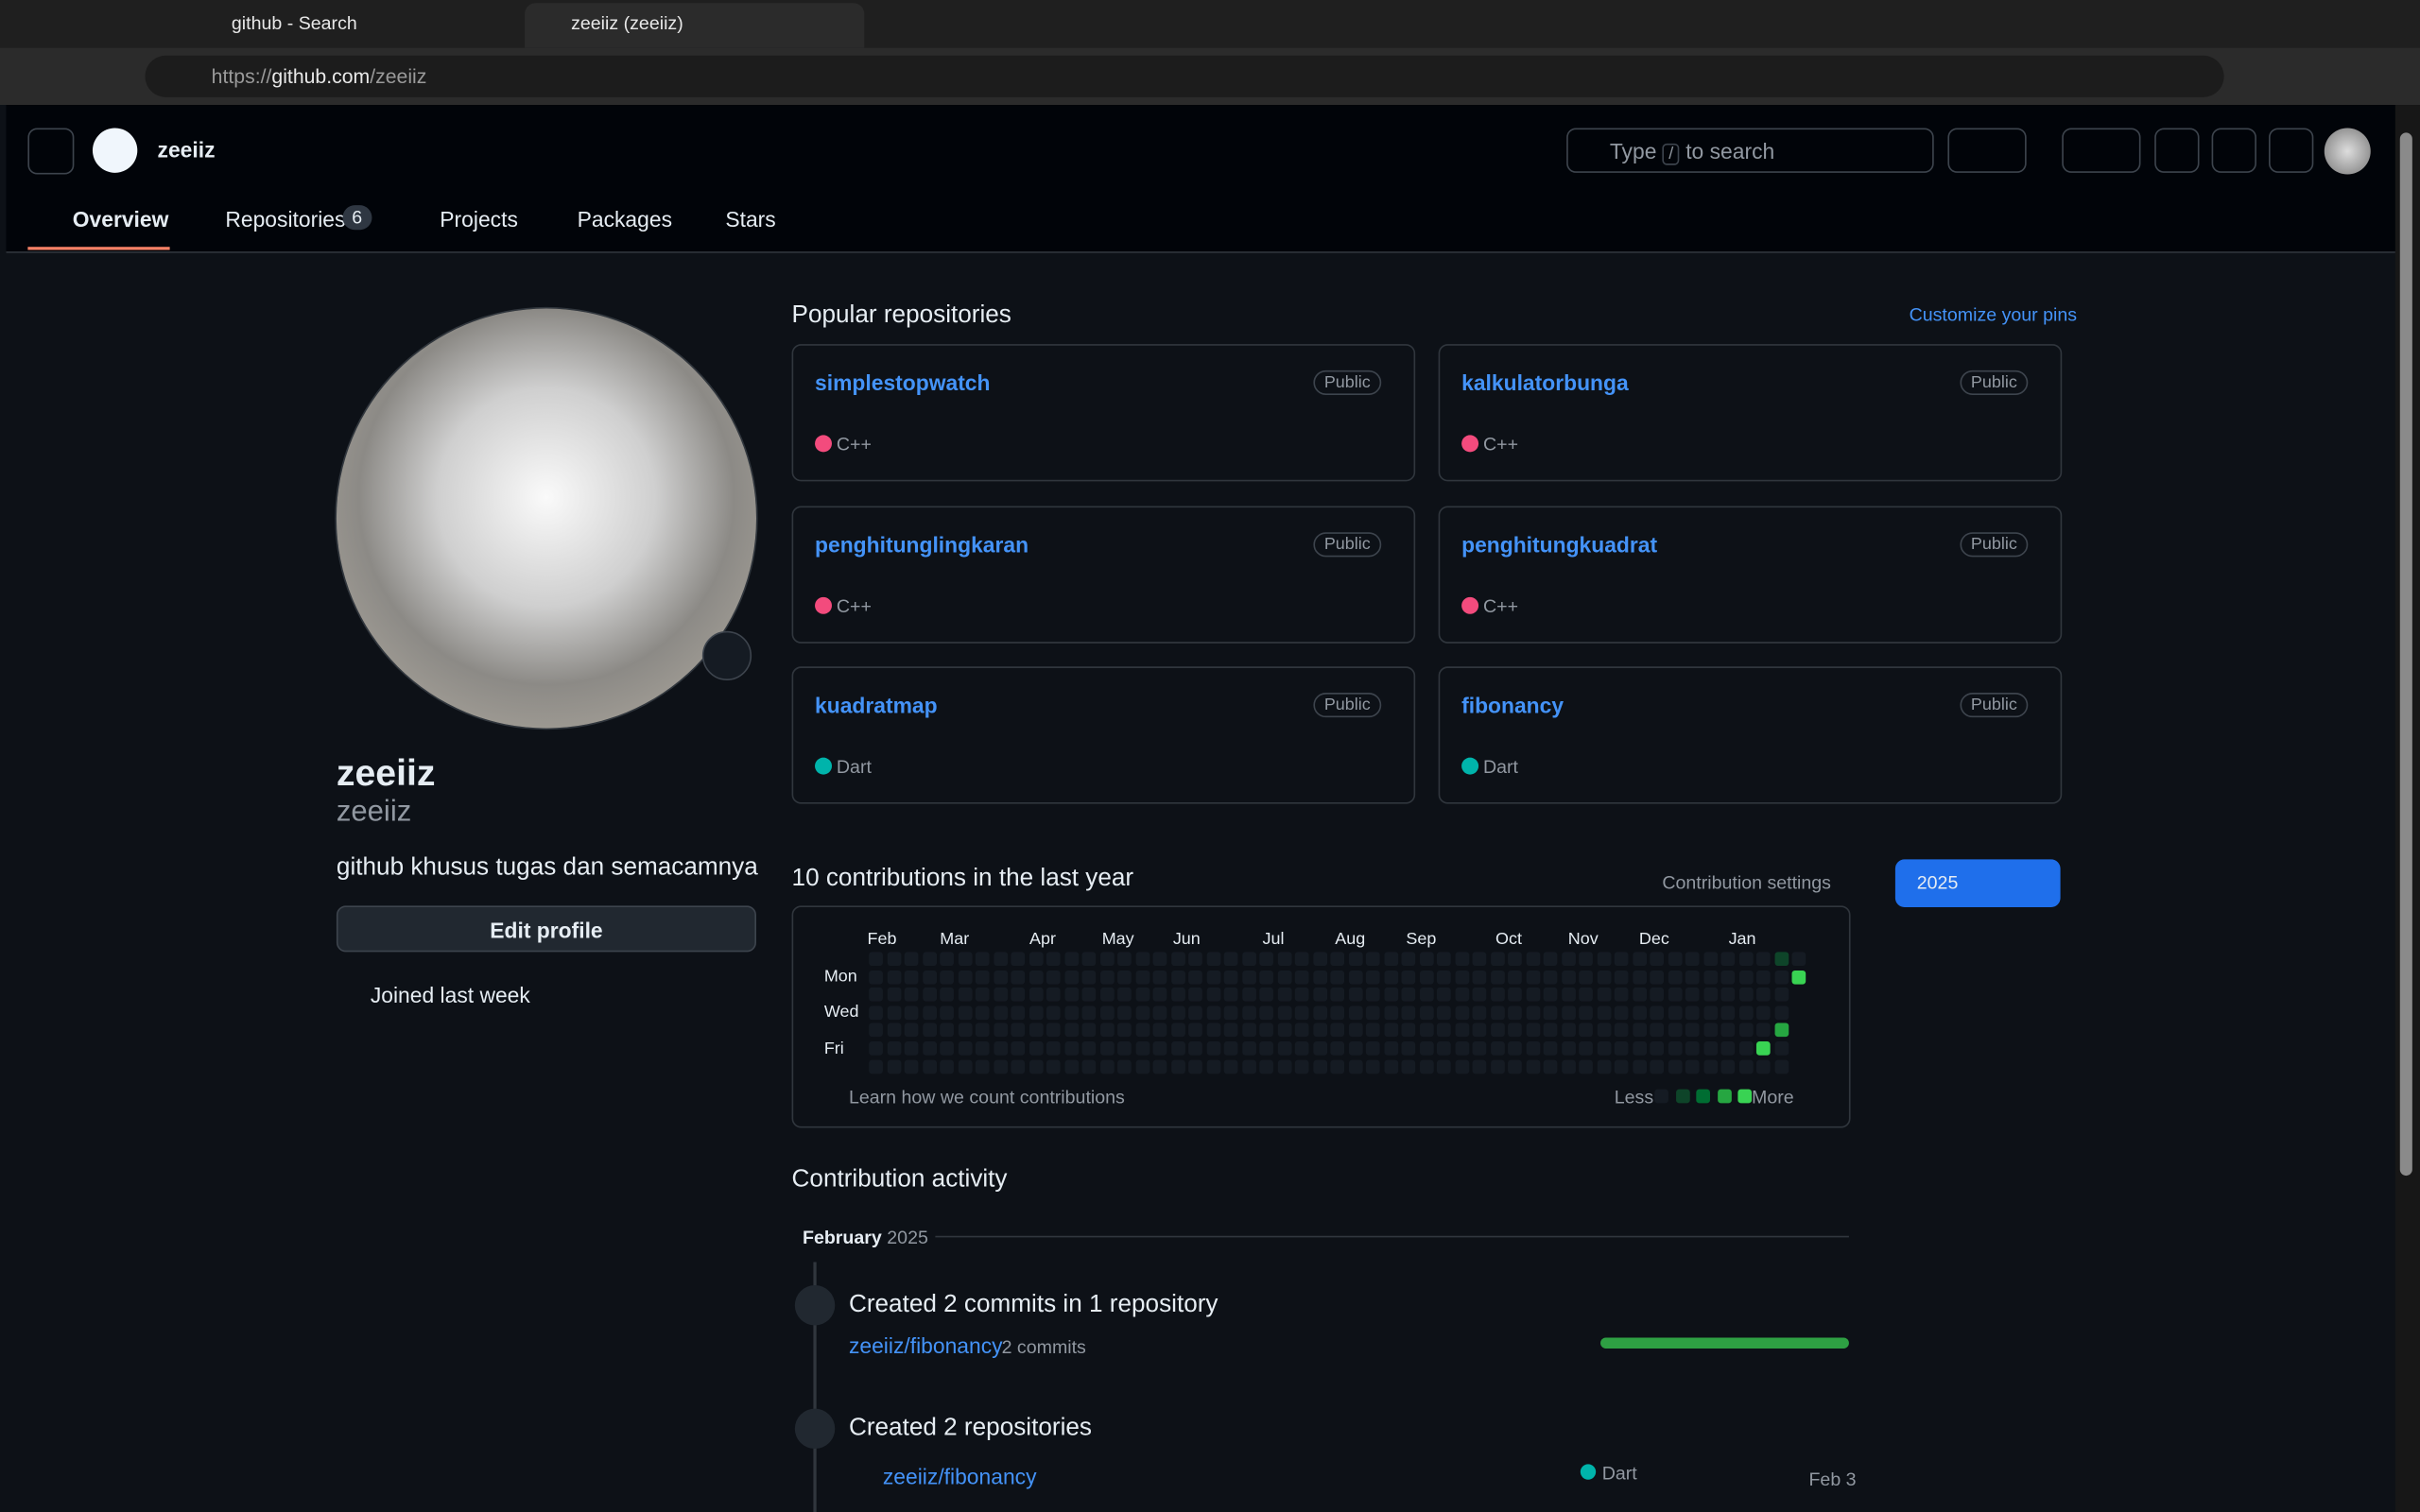 Image resolution: width=2420 pixels, height=1512 pixels. Describe the element at coordinates (2233, 150) in the screenshot. I see `pulls-button` at that location.